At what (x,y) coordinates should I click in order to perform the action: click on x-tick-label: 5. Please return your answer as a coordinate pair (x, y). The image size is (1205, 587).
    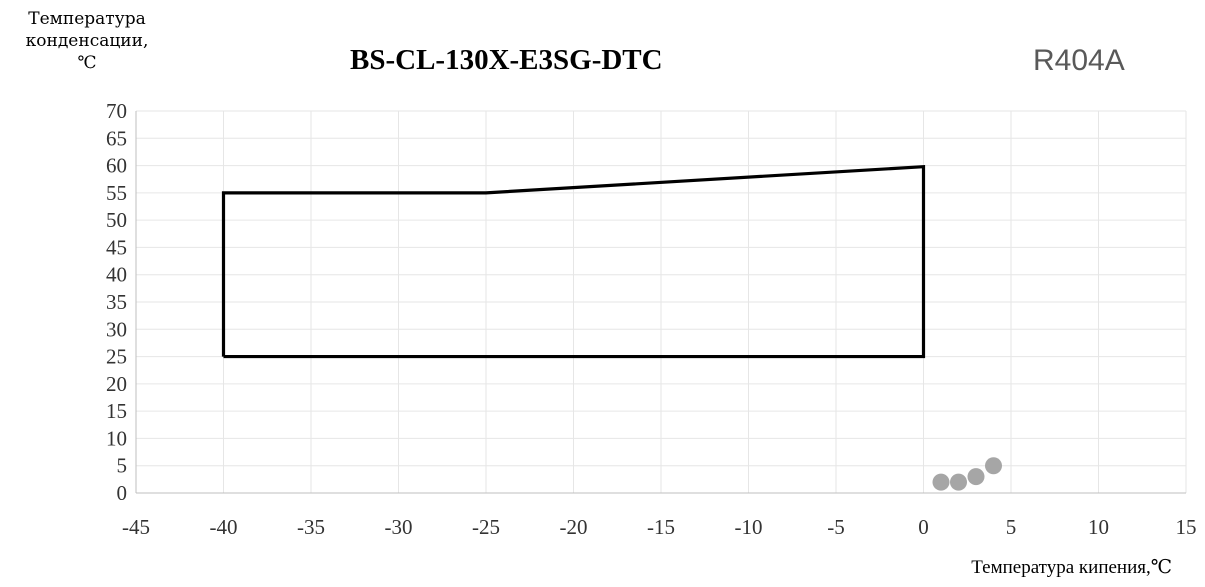
    Looking at the image, I should click on (1011, 527).